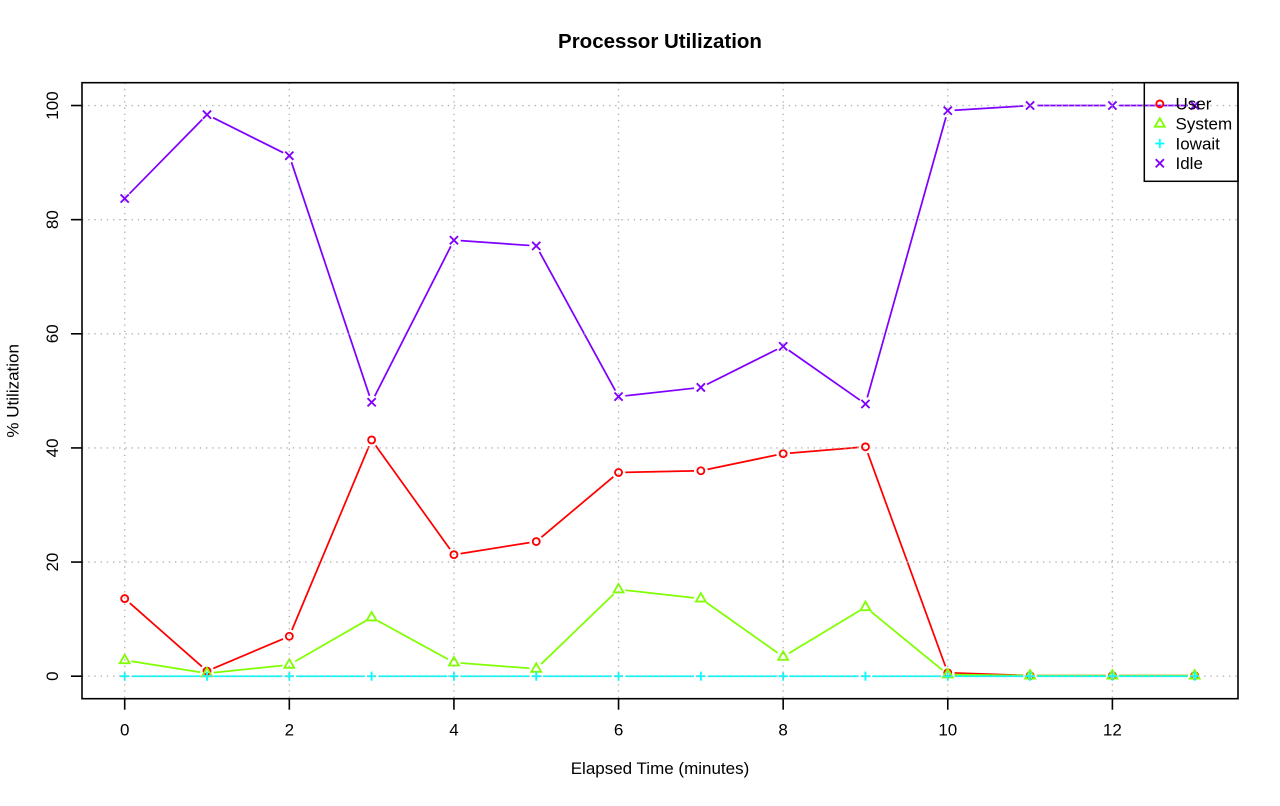  I want to click on x-tick-label: 8, so click(782, 729).